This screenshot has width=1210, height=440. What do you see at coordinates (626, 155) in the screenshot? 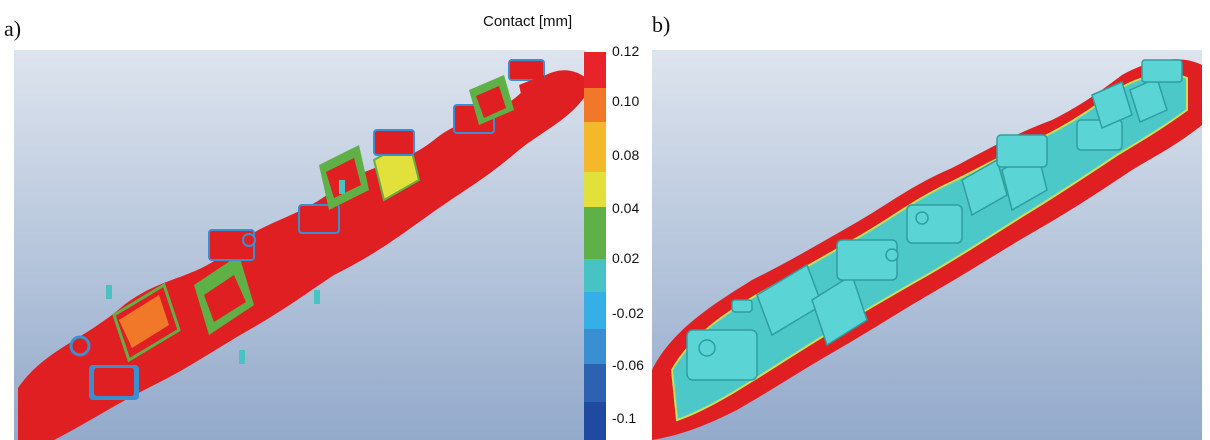
I see `legend-tick: 0.08` at bounding box center [626, 155].